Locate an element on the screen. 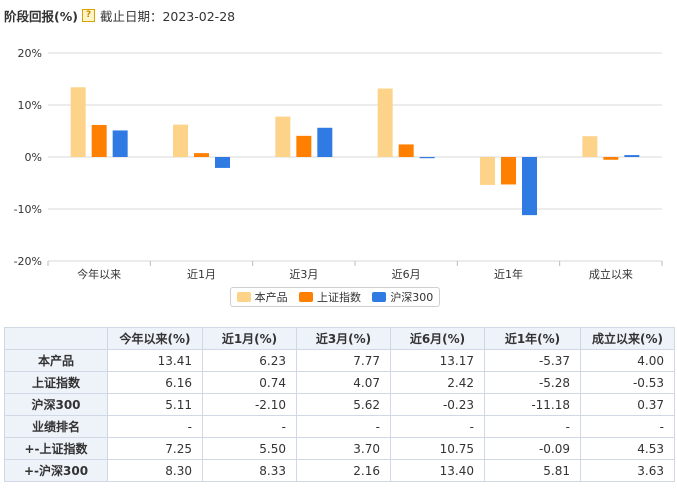 Image resolution: width=677 pixels, height=490 pixels. x-tick-label: 近1月 is located at coordinates (201, 274).